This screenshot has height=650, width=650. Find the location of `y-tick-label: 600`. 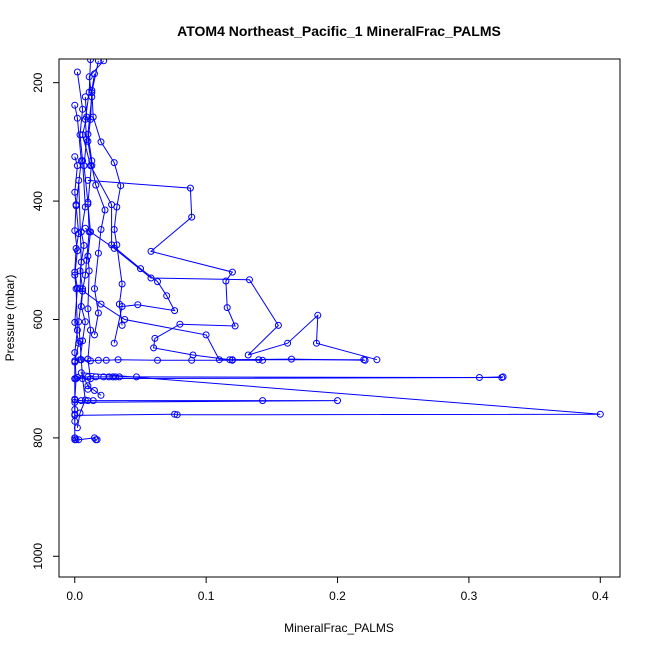

y-tick-label: 600 is located at coordinates (38, 319).